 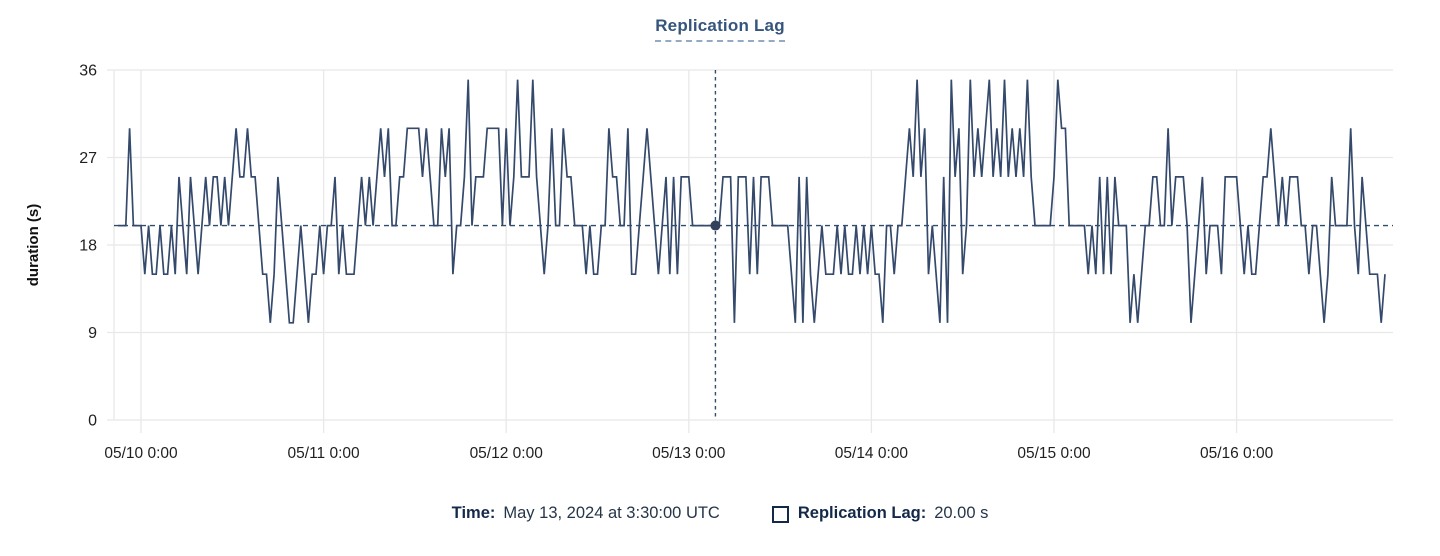 What do you see at coordinates (88, 158) in the screenshot?
I see `y-tick-label: 27` at bounding box center [88, 158].